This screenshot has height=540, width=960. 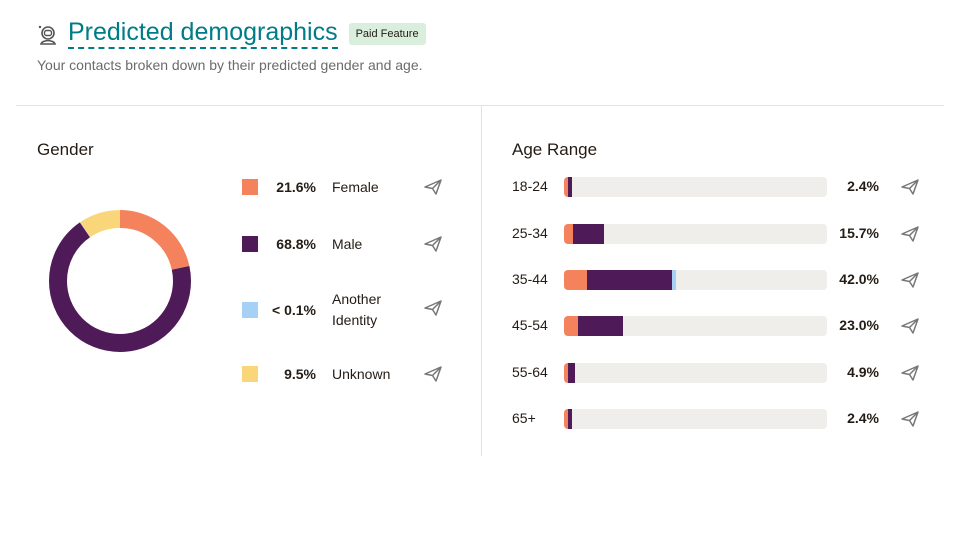 I want to click on age-label: 18-24, so click(x=530, y=186).